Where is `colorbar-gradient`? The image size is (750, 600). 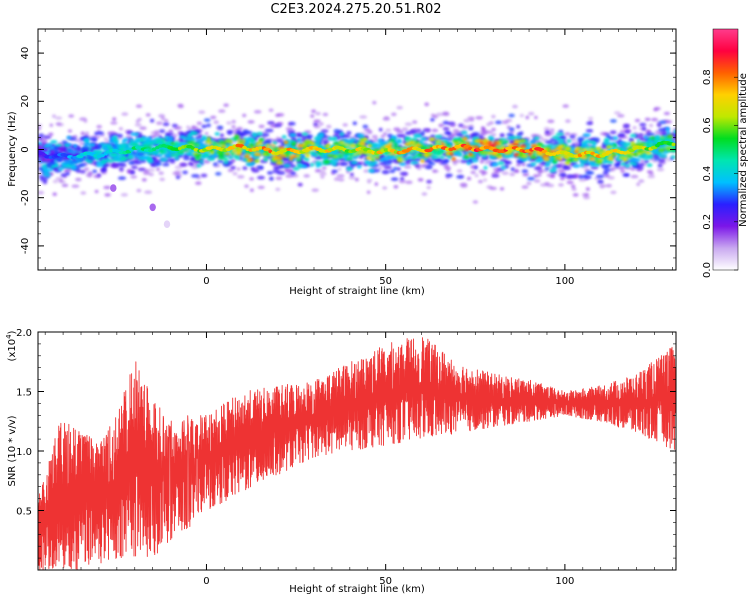 colorbar-gradient is located at coordinates (725, 149).